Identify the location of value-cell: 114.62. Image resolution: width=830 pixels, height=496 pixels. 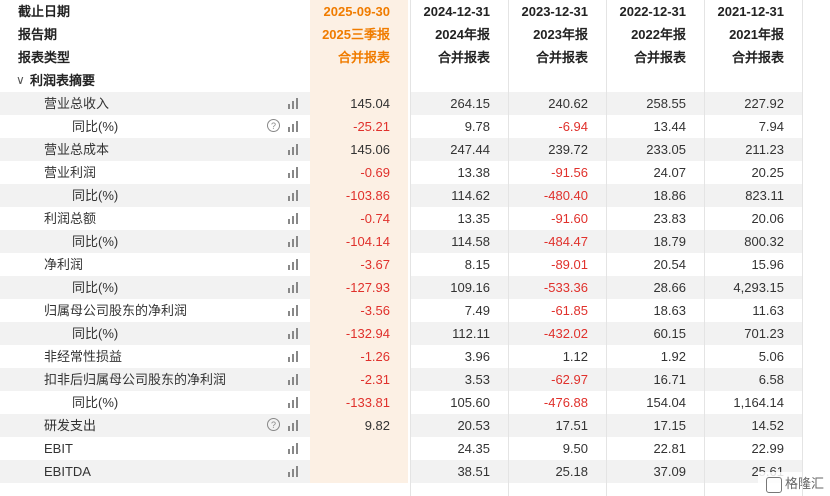
(459, 195).